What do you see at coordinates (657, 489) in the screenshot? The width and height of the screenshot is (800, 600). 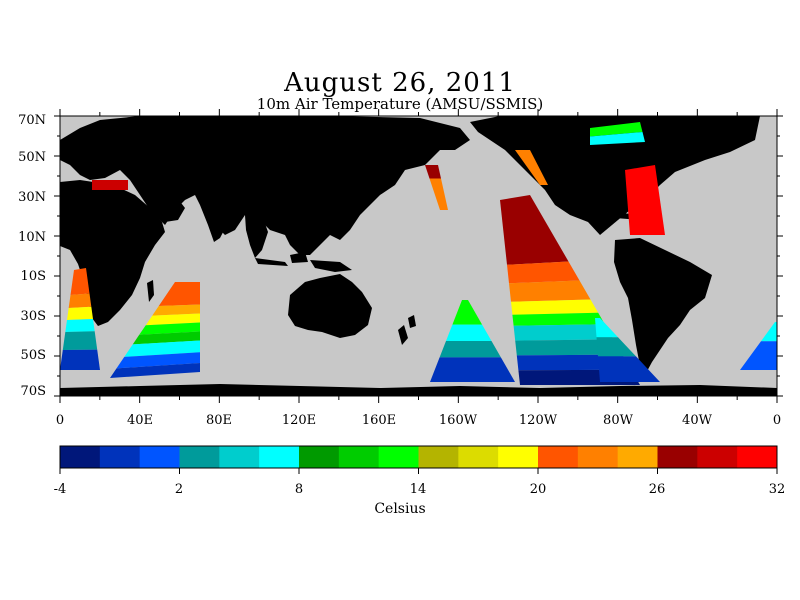 I see `colorbar-label-6: 26` at bounding box center [657, 489].